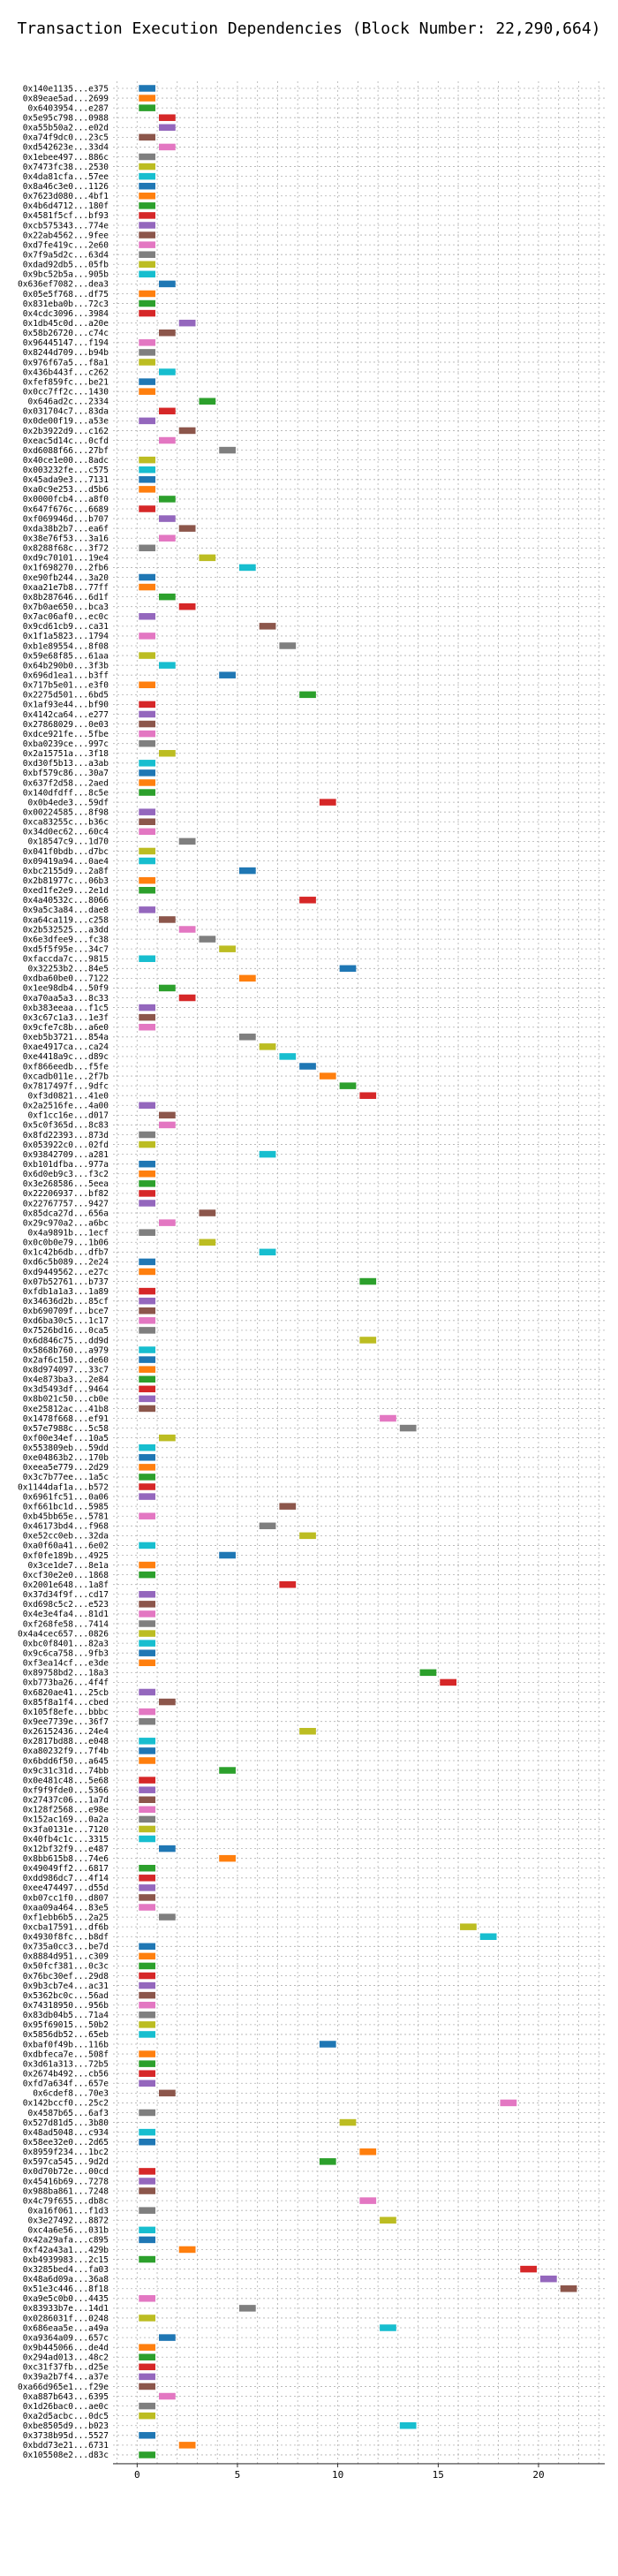 Image resolution: width=618 pixels, height=2576 pixels. Describe the element at coordinates (66, 1370) in the screenshot. I see `y-tick-label: 0x8d974097...33c7` at that location.